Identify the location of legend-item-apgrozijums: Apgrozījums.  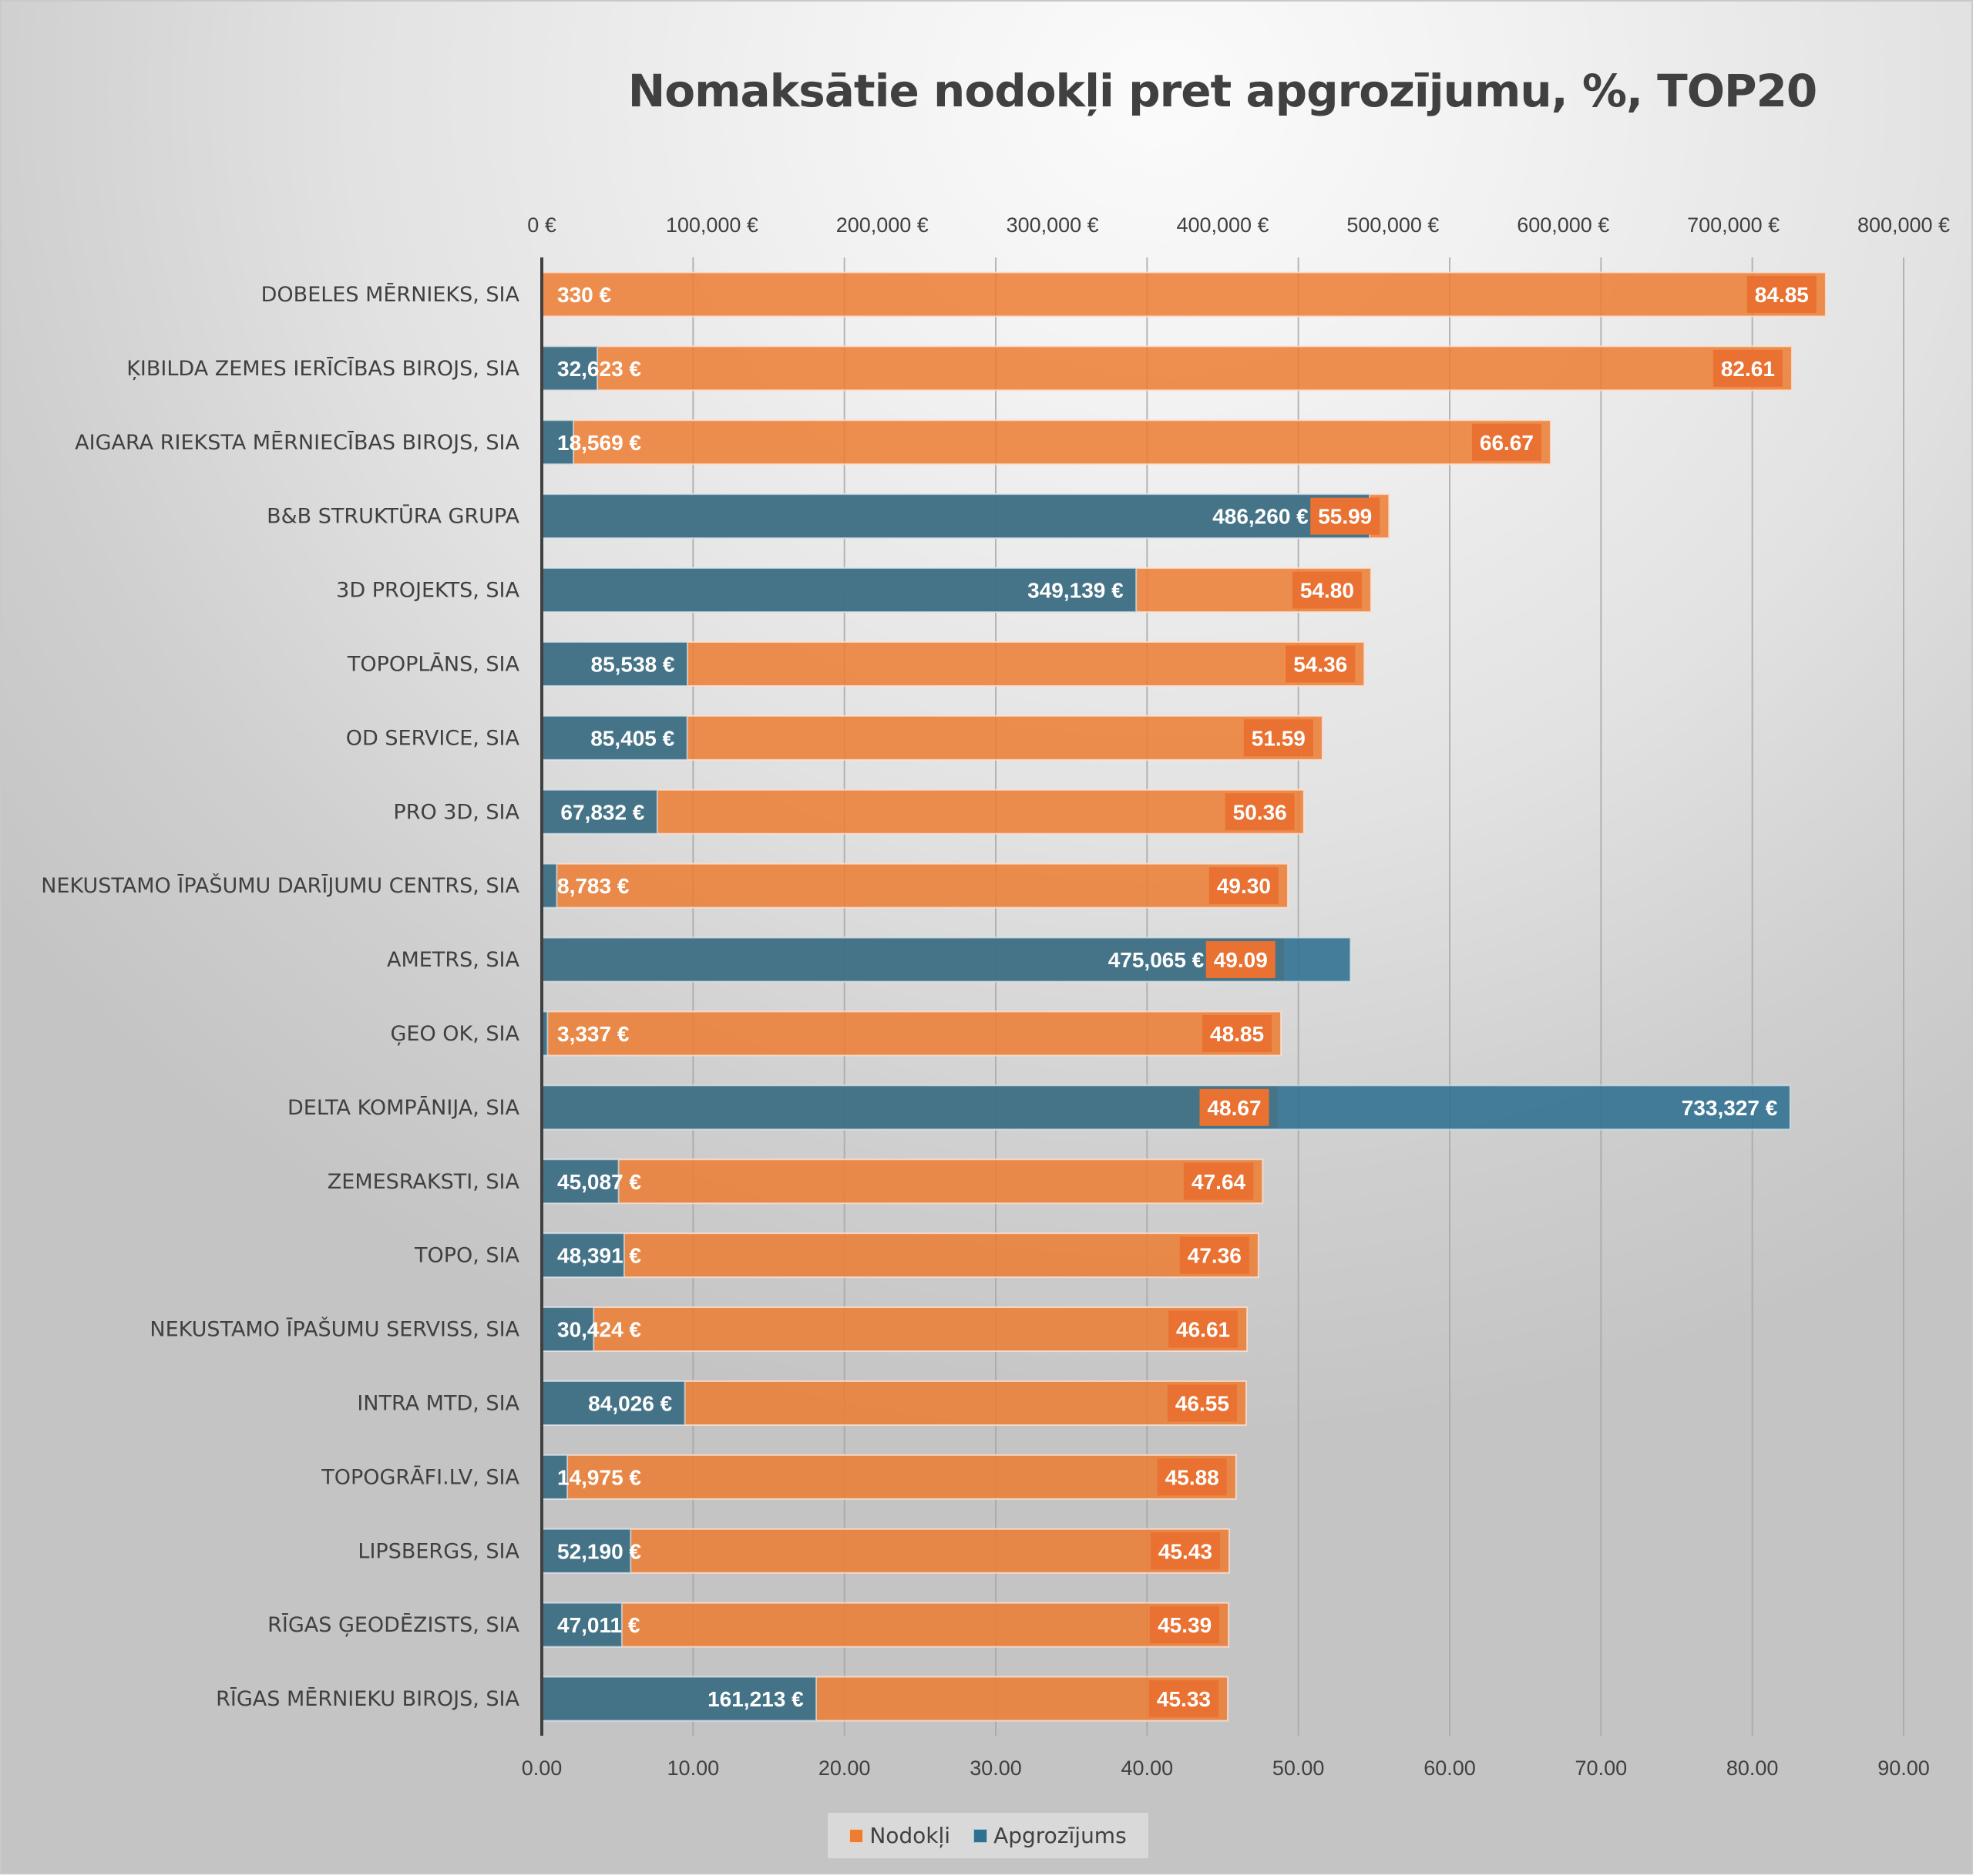
(1050, 1835).